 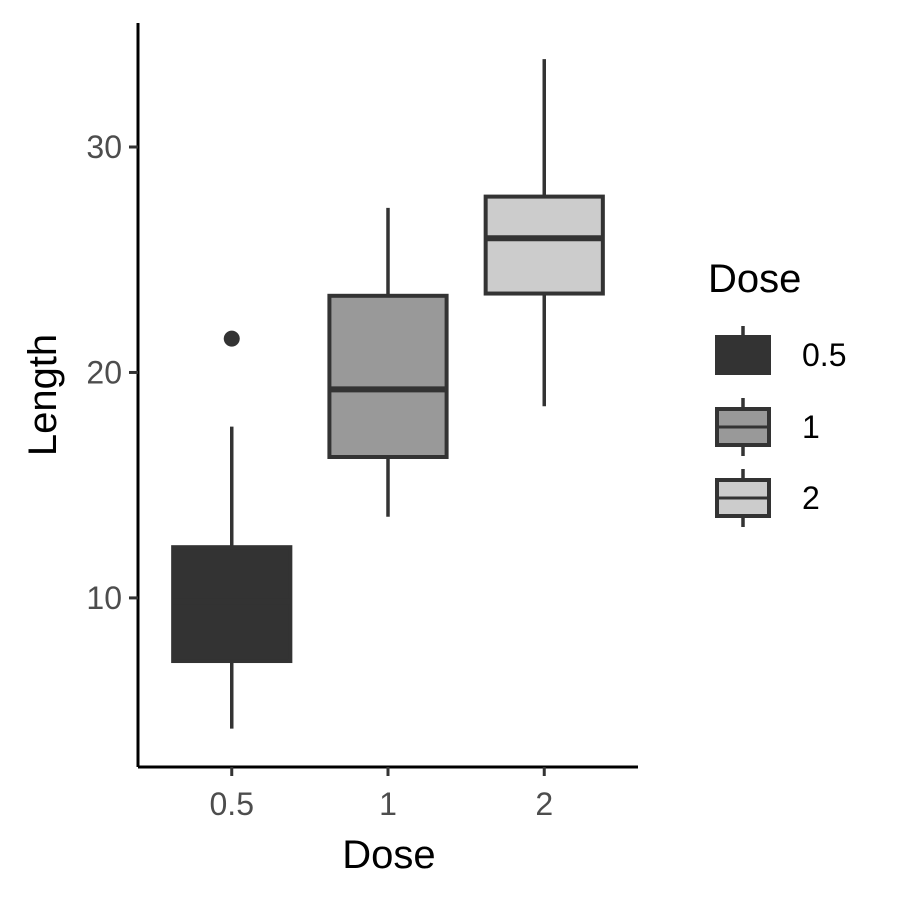 I want to click on legend-label: 0.5, so click(x=824, y=355).